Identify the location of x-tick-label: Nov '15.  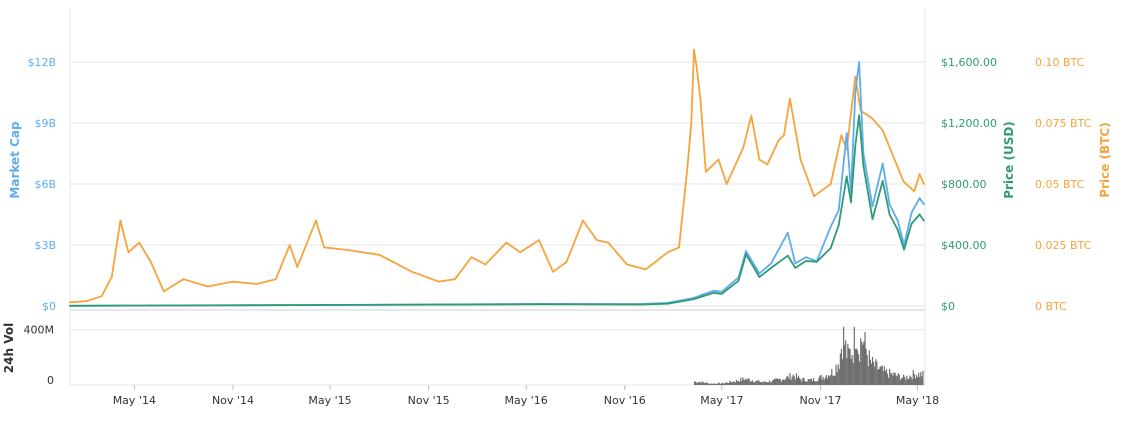
(429, 400).